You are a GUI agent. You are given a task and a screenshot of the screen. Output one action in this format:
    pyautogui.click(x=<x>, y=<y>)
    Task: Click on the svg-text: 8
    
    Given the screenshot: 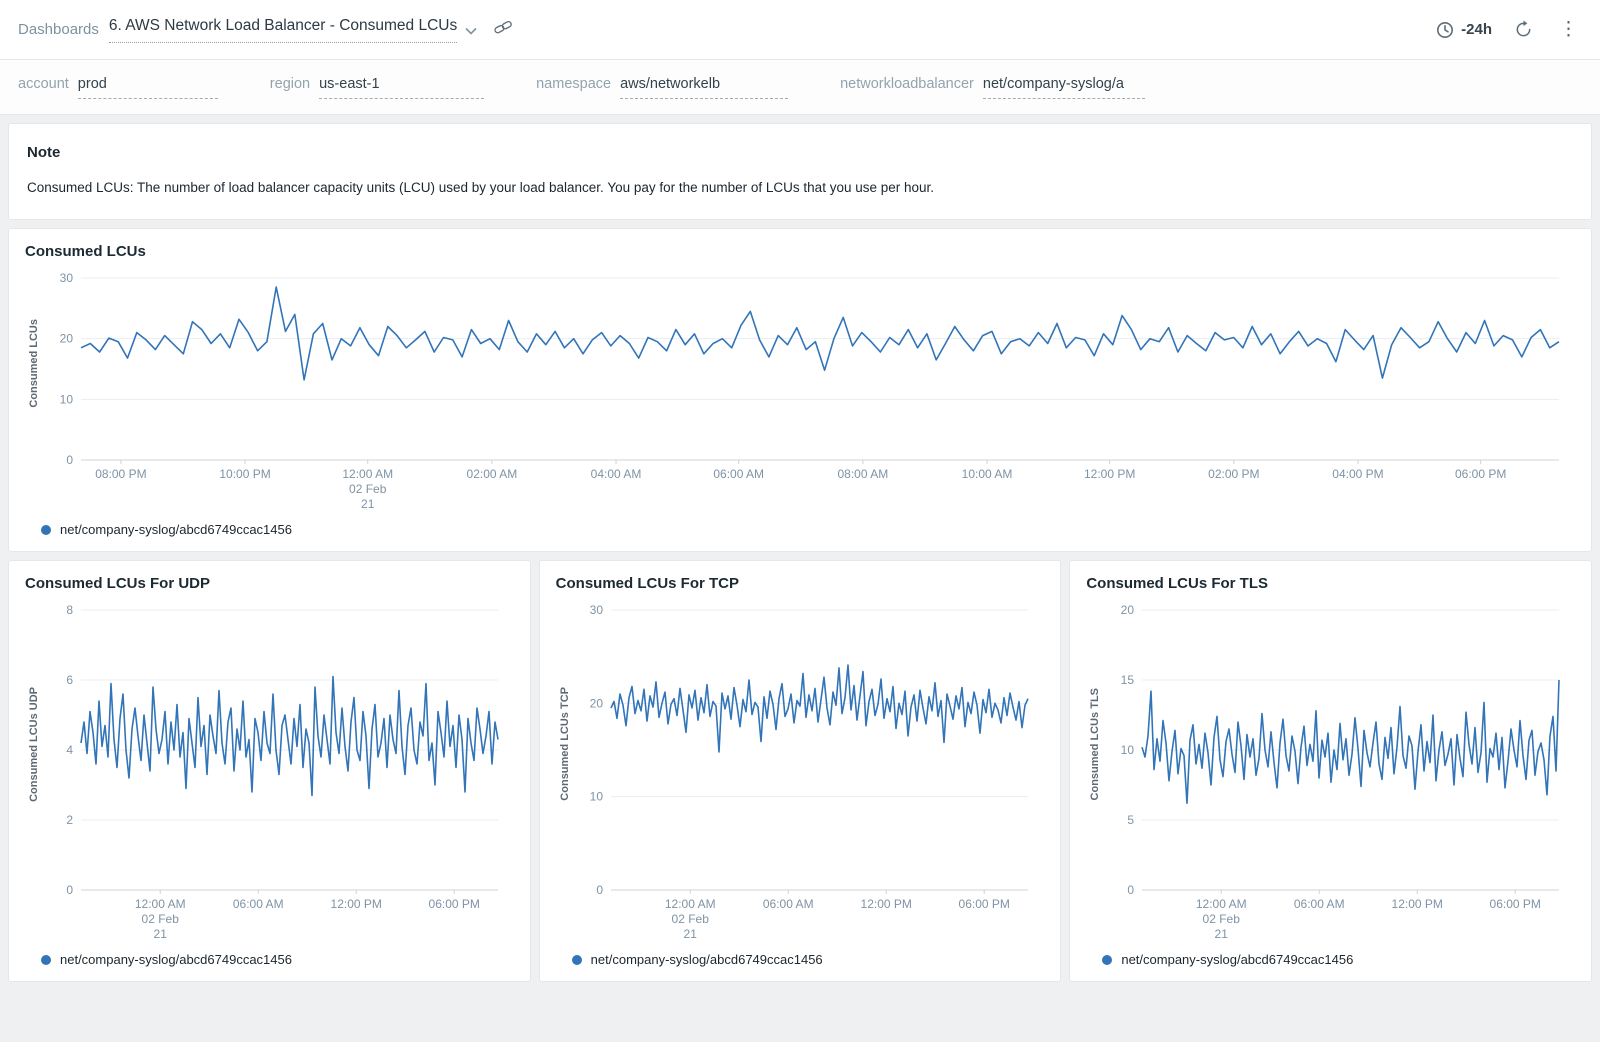 What is the action you would take?
    pyautogui.click(x=69, y=610)
    